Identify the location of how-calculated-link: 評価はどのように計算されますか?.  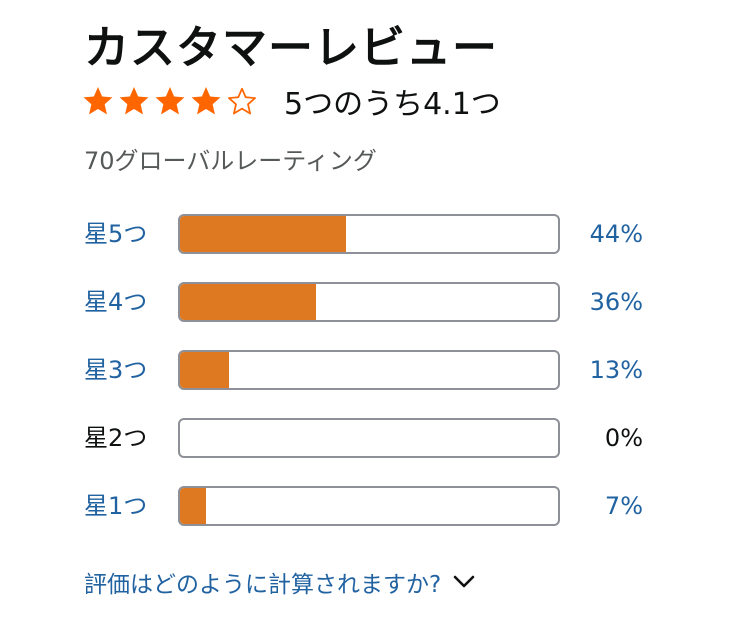
(279, 582).